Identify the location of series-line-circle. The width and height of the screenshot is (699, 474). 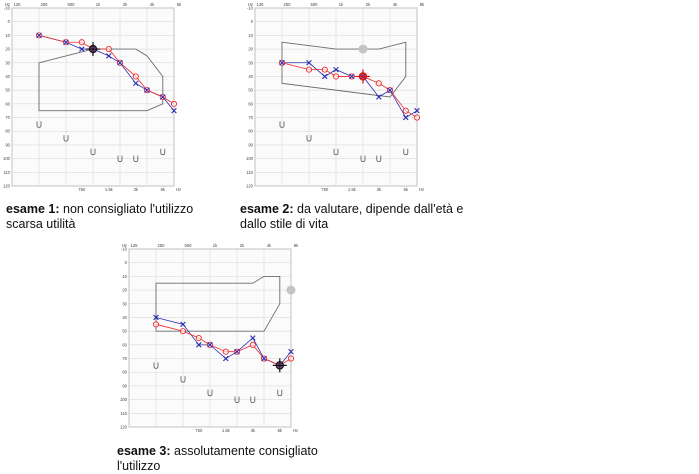
(223, 344).